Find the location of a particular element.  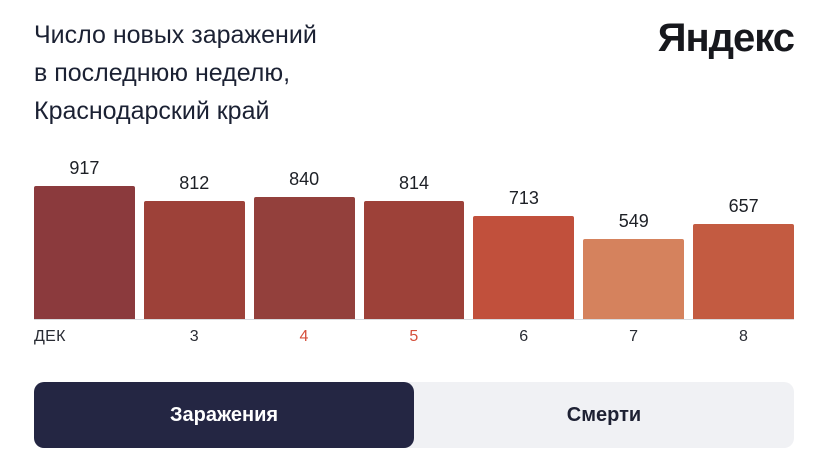

yandex-logo: Яндекс is located at coordinates (726, 38).